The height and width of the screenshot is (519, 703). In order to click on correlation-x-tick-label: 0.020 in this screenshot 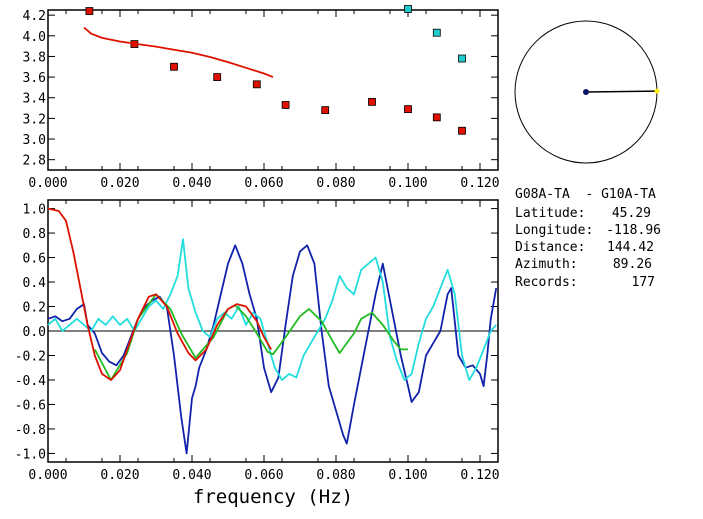, I will do `click(119, 475)`.